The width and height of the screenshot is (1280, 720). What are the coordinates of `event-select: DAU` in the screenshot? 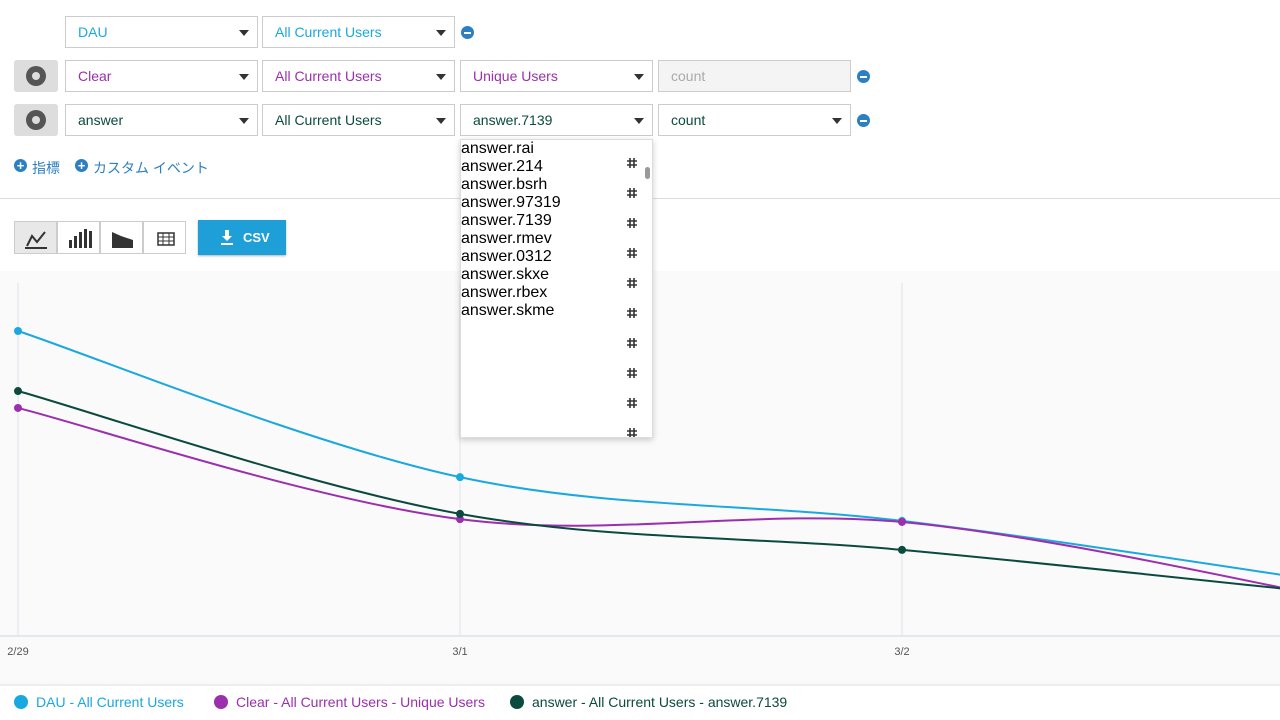 It's located at (161, 32).